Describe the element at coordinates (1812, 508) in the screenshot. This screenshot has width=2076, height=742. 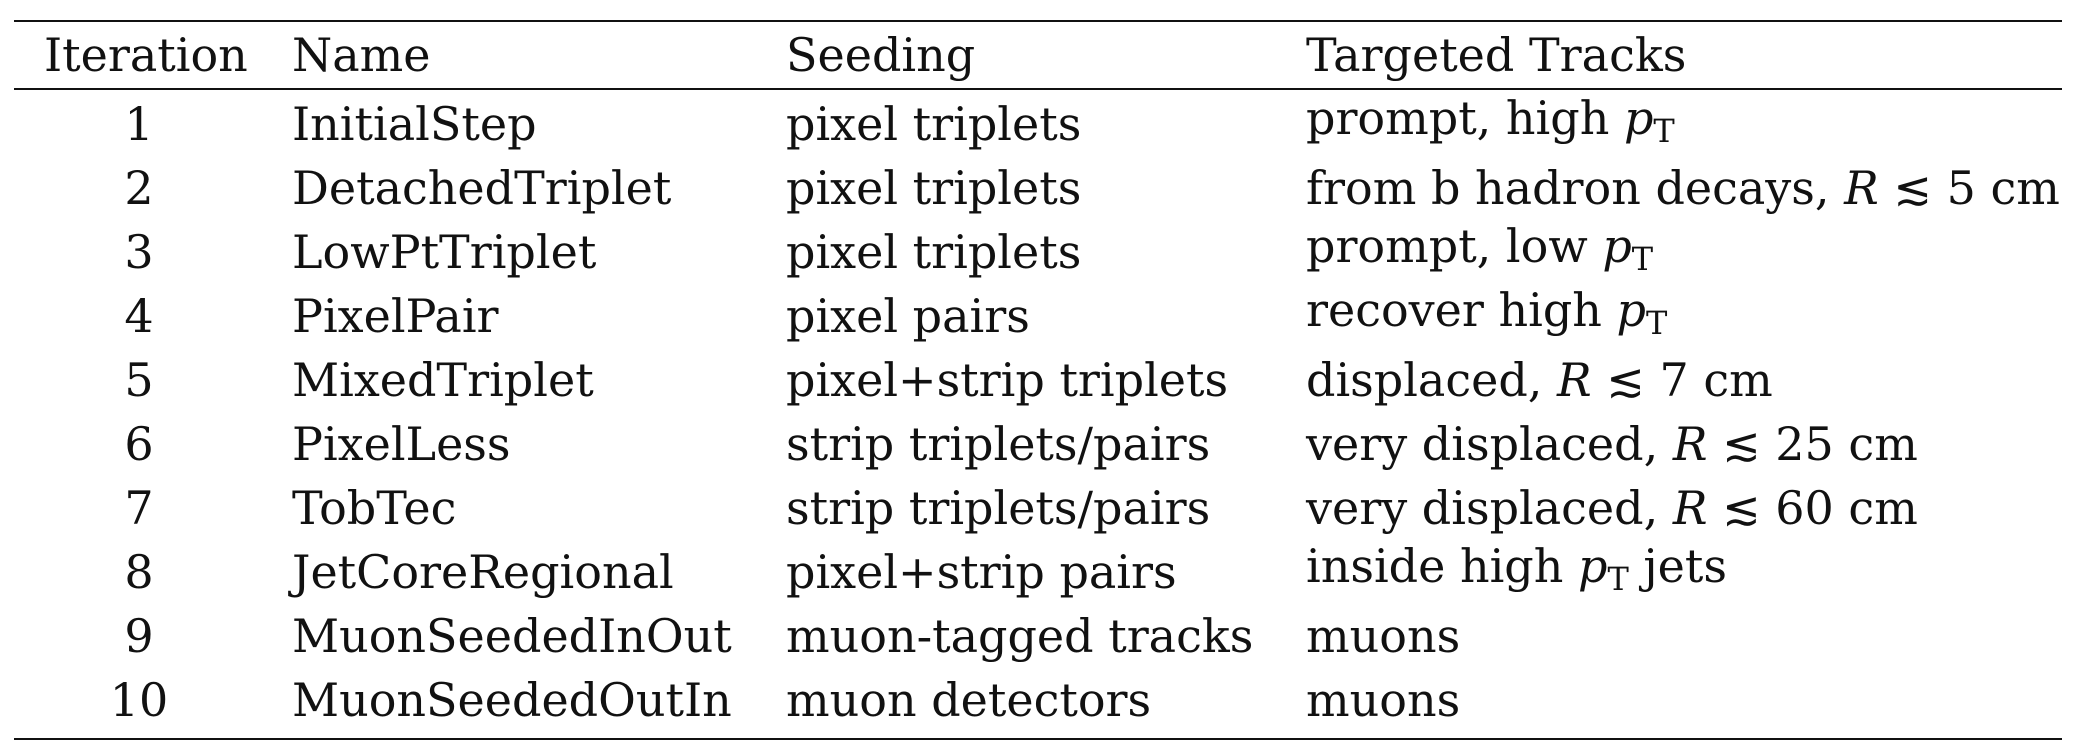
I see `target-suffix: ≲ 60 cm` at that location.